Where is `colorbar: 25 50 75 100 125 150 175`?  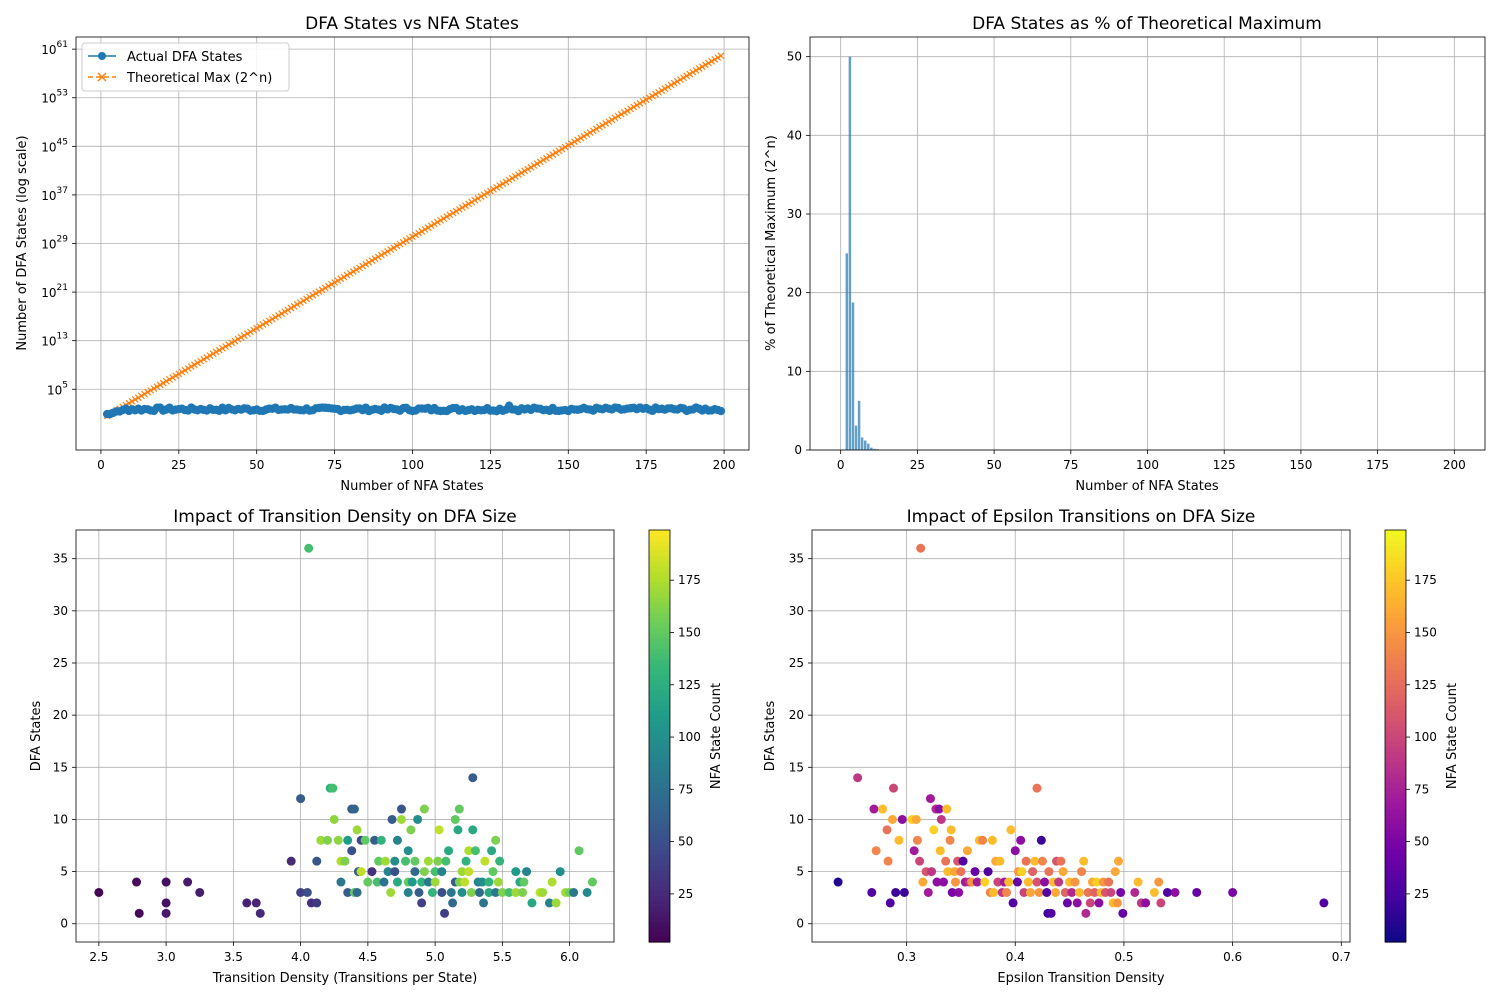
colorbar: 25 50 75 100 125 150 175 is located at coordinates (1410, 736).